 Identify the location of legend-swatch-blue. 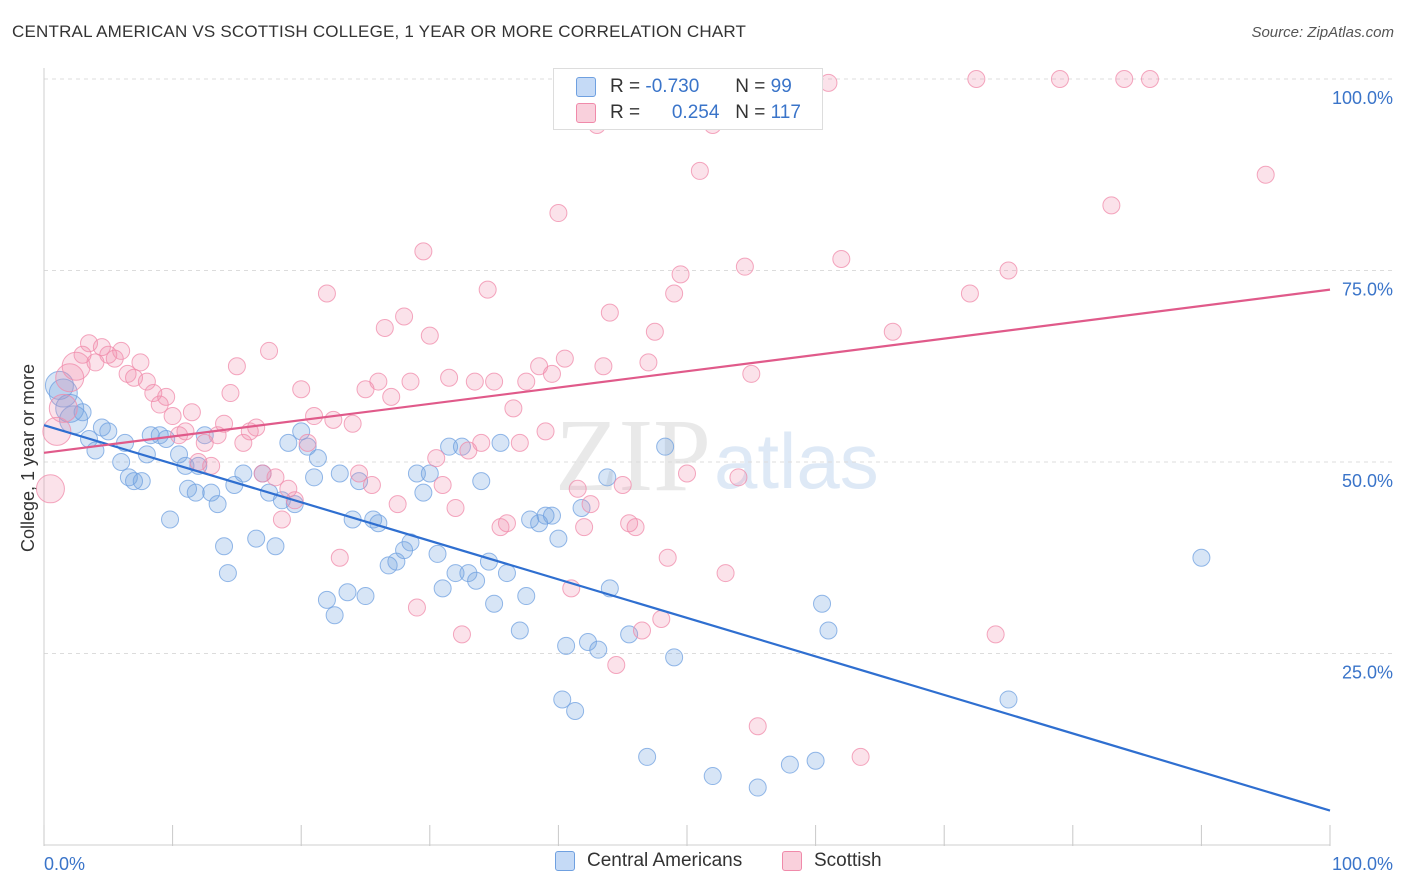
(565, 861).